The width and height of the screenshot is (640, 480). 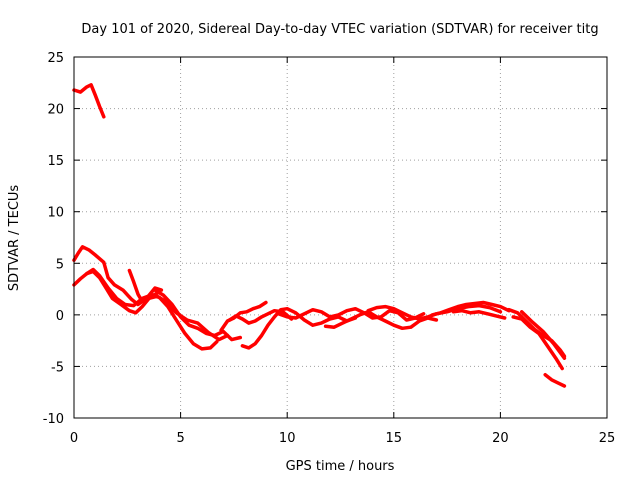 What do you see at coordinates (14, 238) in the screenshot?
I see `y-axis-label: SDTVAR / TECUs` at bounding box center [14, 238].